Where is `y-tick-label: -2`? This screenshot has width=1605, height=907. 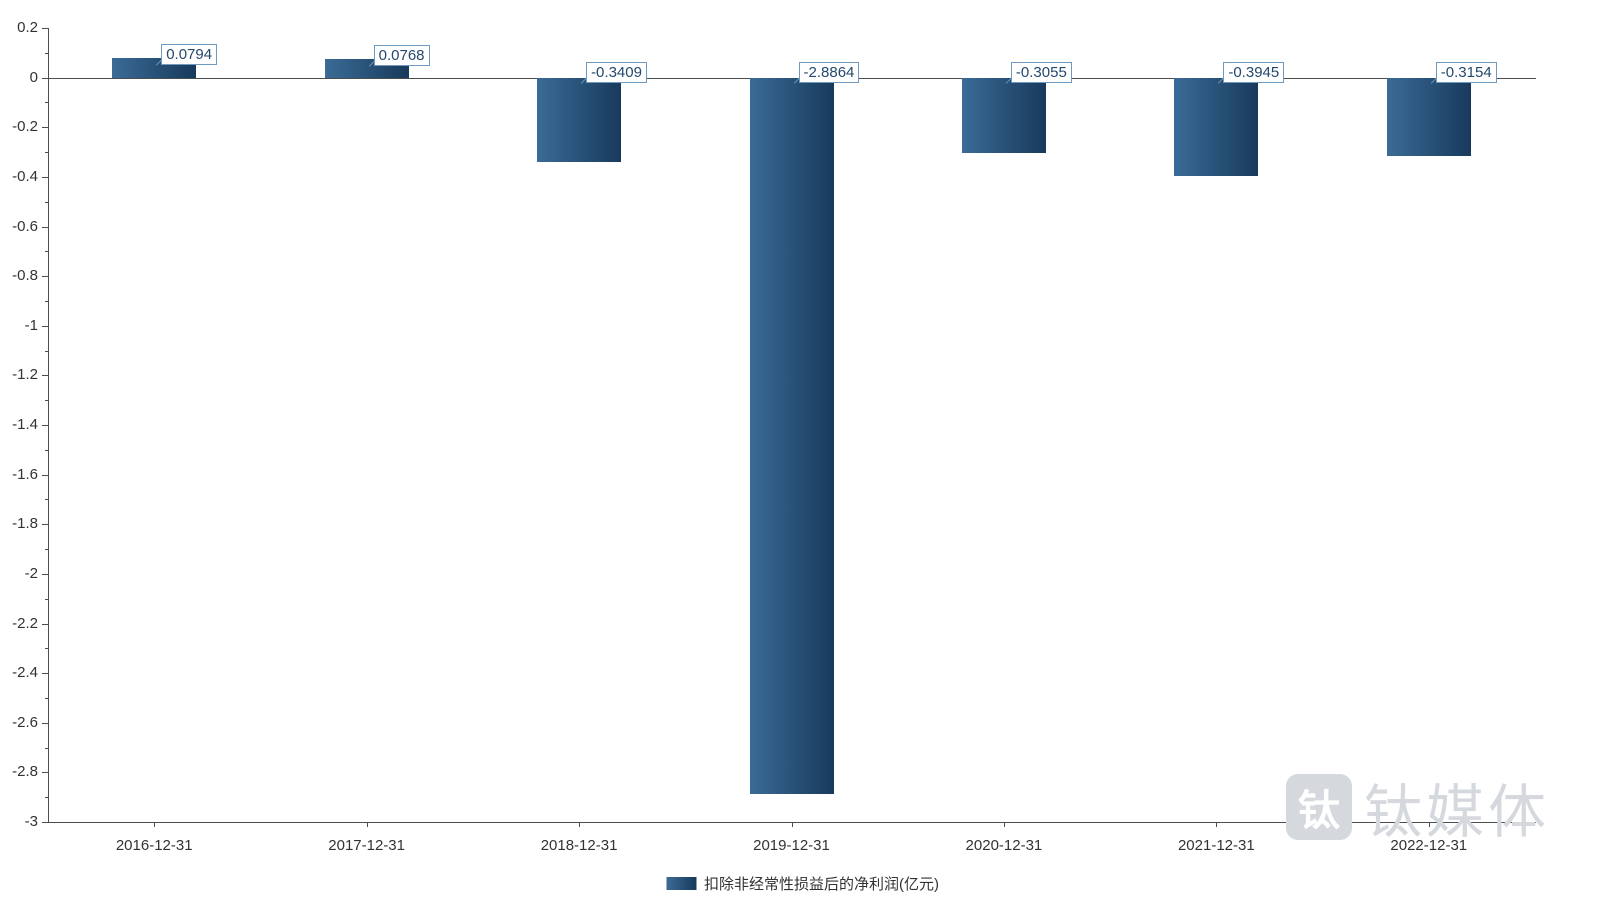 y-tick-label: -2 is located at coordinates (31, 573).